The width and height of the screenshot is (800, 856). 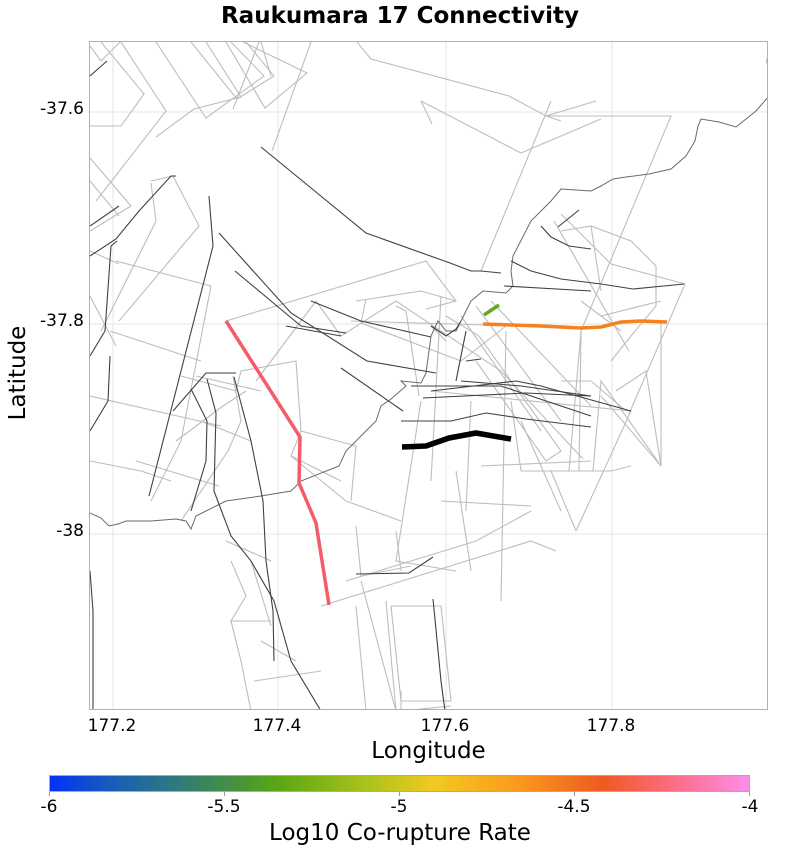 What do you see at coordinates (112, 726) in the screenshot?
I see `x-tick-label: 177.2` at bounding box center [112, 726].